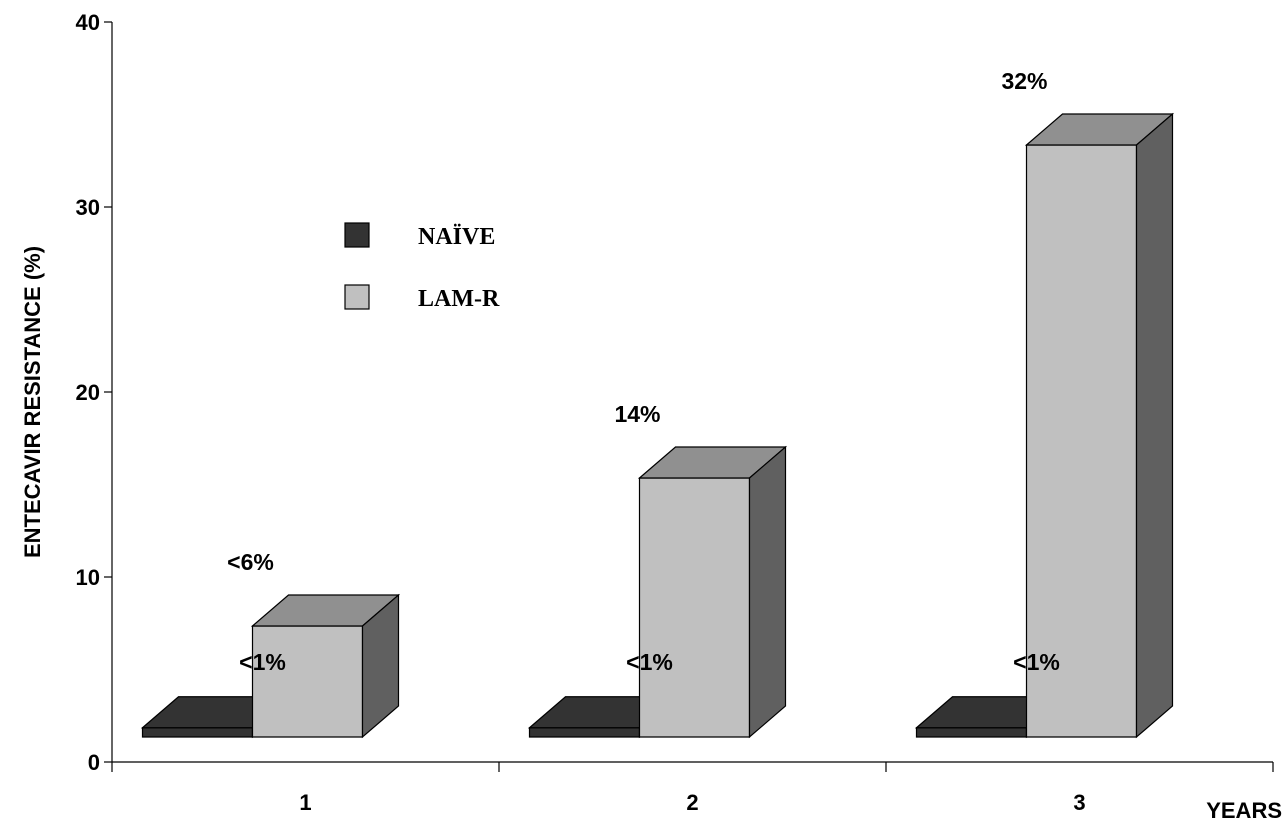 The height and width of the screenshot is (823, 1285). I want to click on data-label-lamr-year-1: <6%, so click(250, 562).